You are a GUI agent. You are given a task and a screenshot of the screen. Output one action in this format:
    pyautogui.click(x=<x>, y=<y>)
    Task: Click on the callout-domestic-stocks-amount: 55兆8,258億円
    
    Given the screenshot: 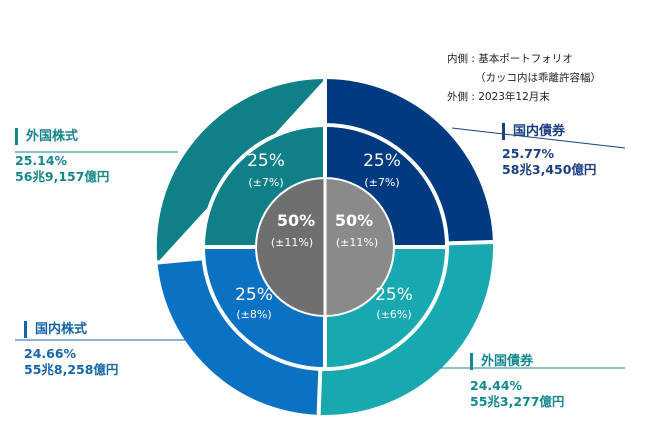 What is the action you would take?
    pyautogui.click(x=71, y=369)
    